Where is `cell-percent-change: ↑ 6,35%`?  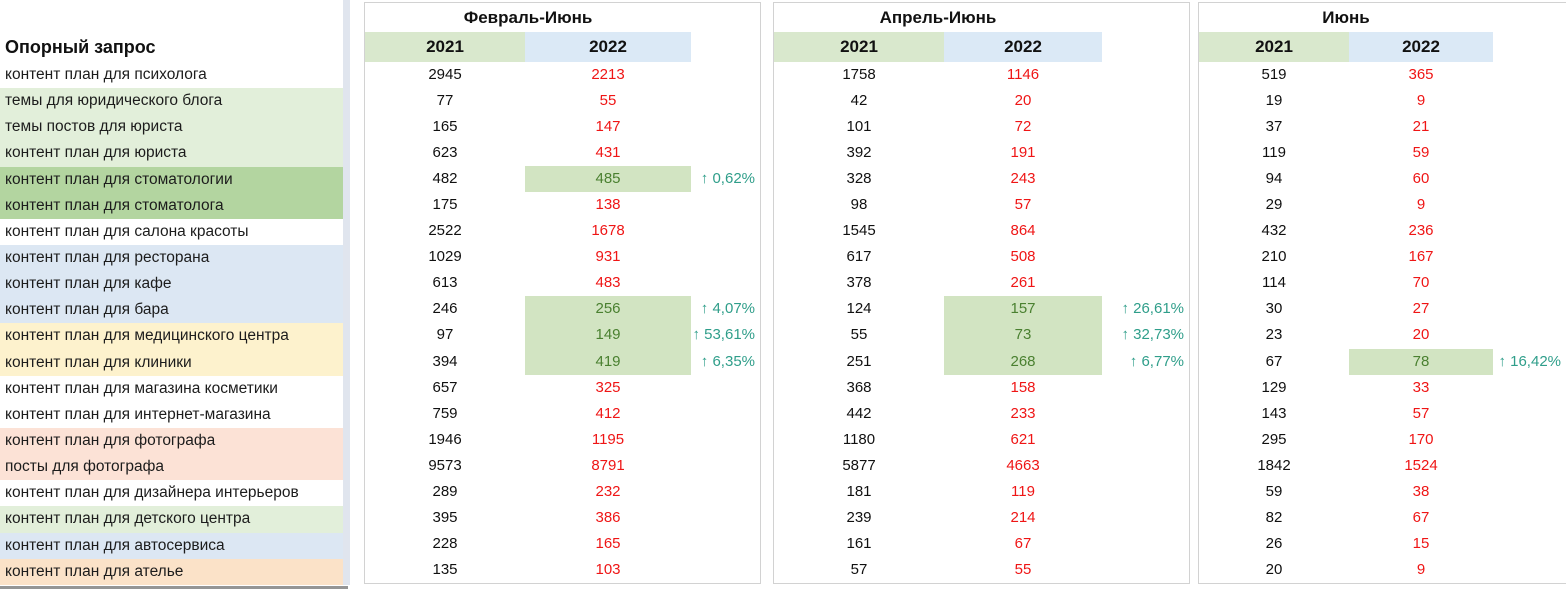 cell-percent-change: ↑ 6,35% is located at coordinates (727, 361).